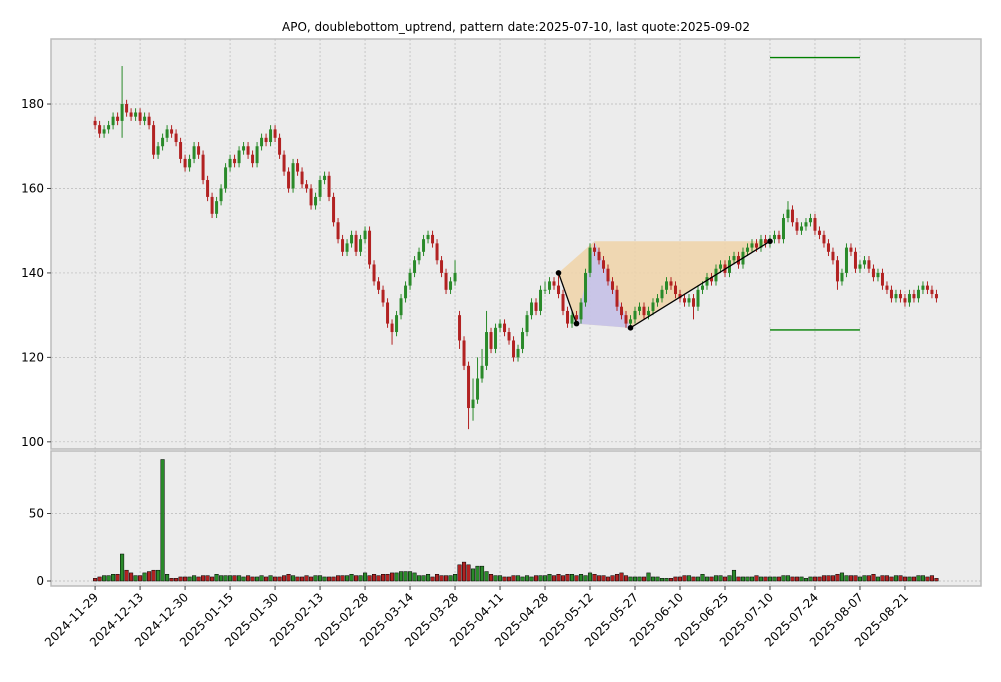  What do you see at coordinates (32, 357) in the screenshot?
I see `y-tick-label: 120` at bounding box center [32, 357].